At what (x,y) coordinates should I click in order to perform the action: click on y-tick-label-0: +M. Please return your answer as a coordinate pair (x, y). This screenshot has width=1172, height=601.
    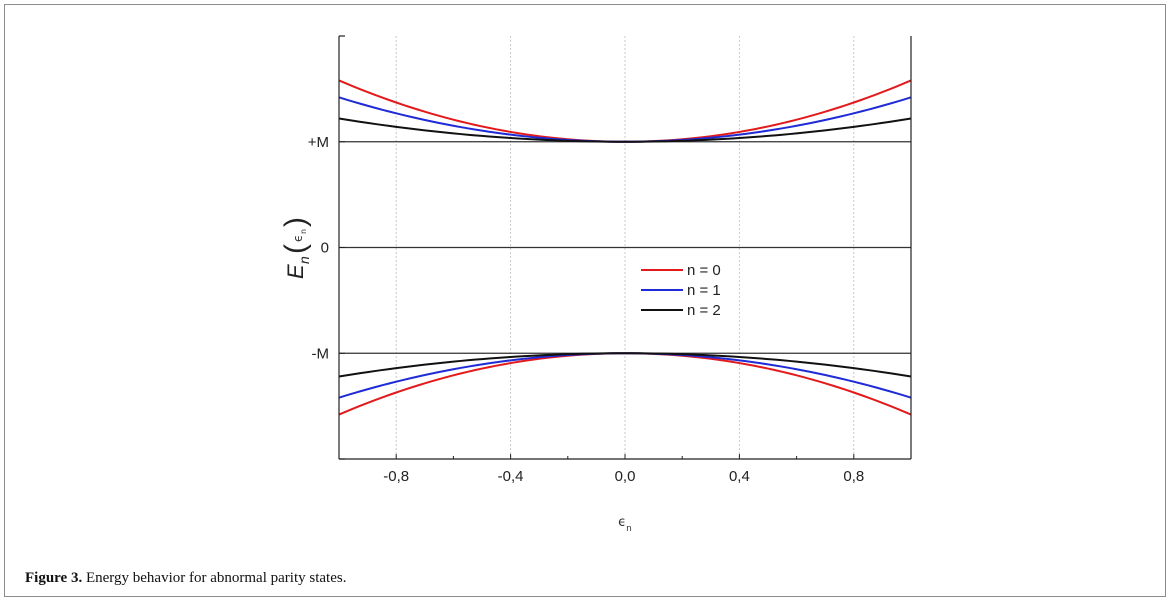
    Looking at the image, I should click on (318, 142).